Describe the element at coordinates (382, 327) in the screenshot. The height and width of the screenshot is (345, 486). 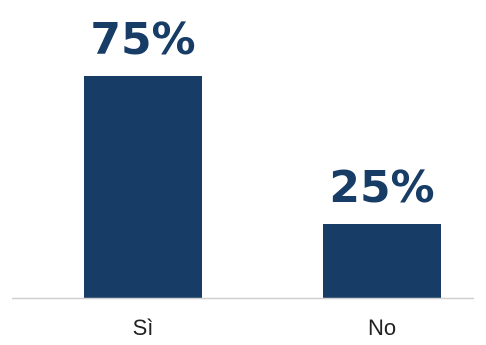
I see `x-tick-label-no: No` at that location.